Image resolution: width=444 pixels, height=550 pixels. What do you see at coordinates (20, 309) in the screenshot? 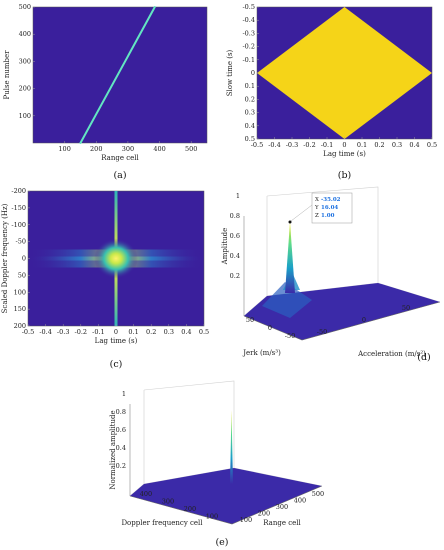
I see `panel-c-ytick-label: 150` at bounding box center [20, 309].